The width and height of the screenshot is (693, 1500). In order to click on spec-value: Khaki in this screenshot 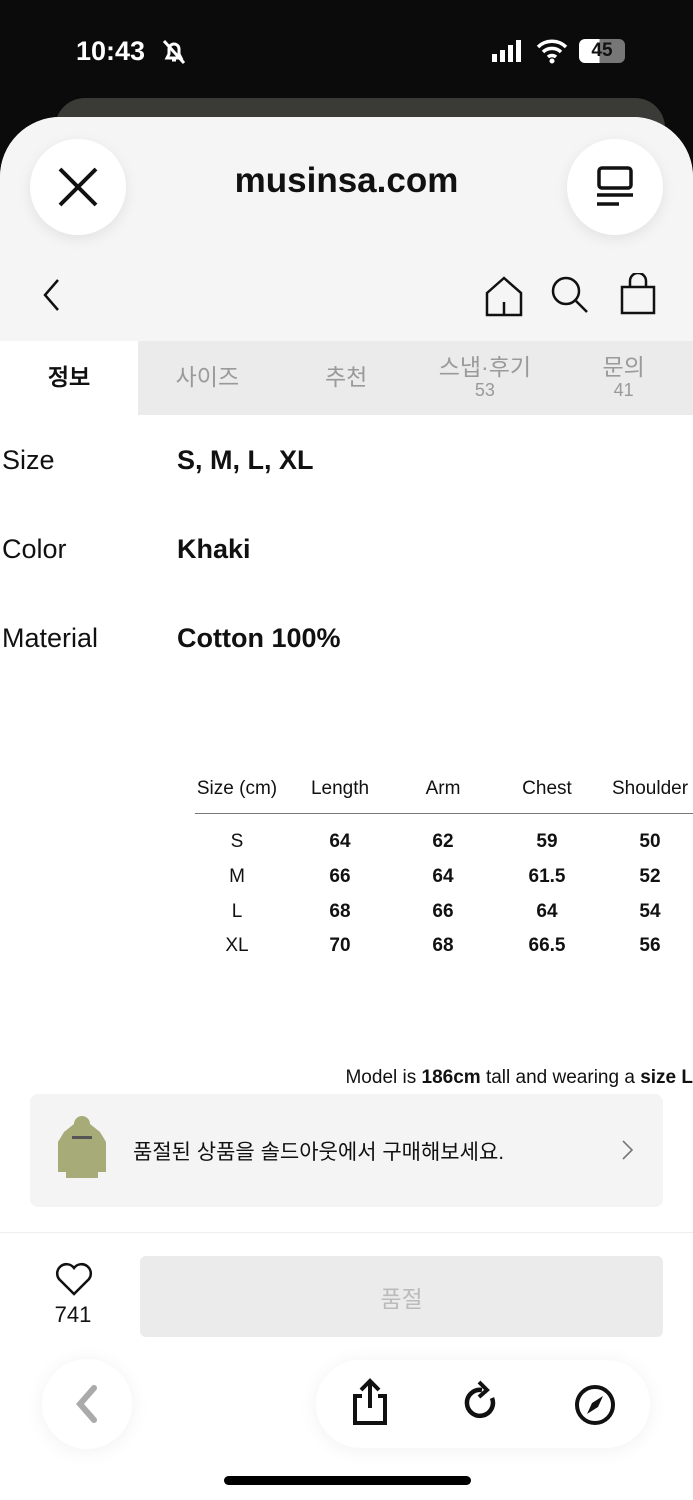, I will do `click(214, 549)`.